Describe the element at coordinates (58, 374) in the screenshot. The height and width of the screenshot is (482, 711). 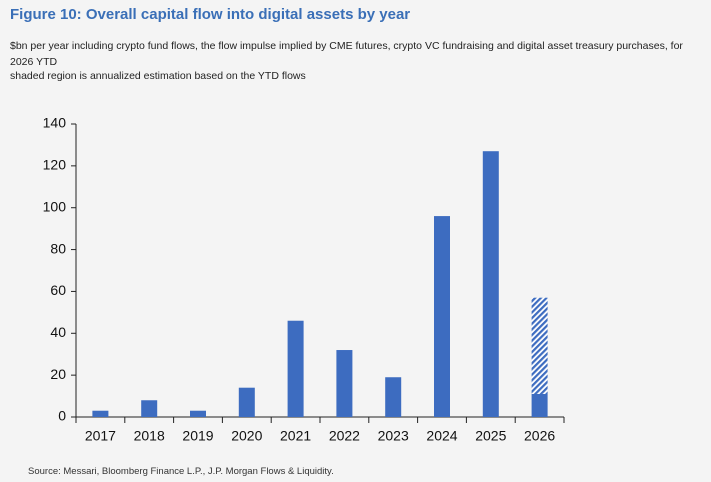
I see `y-tick-label: 20` at that location.